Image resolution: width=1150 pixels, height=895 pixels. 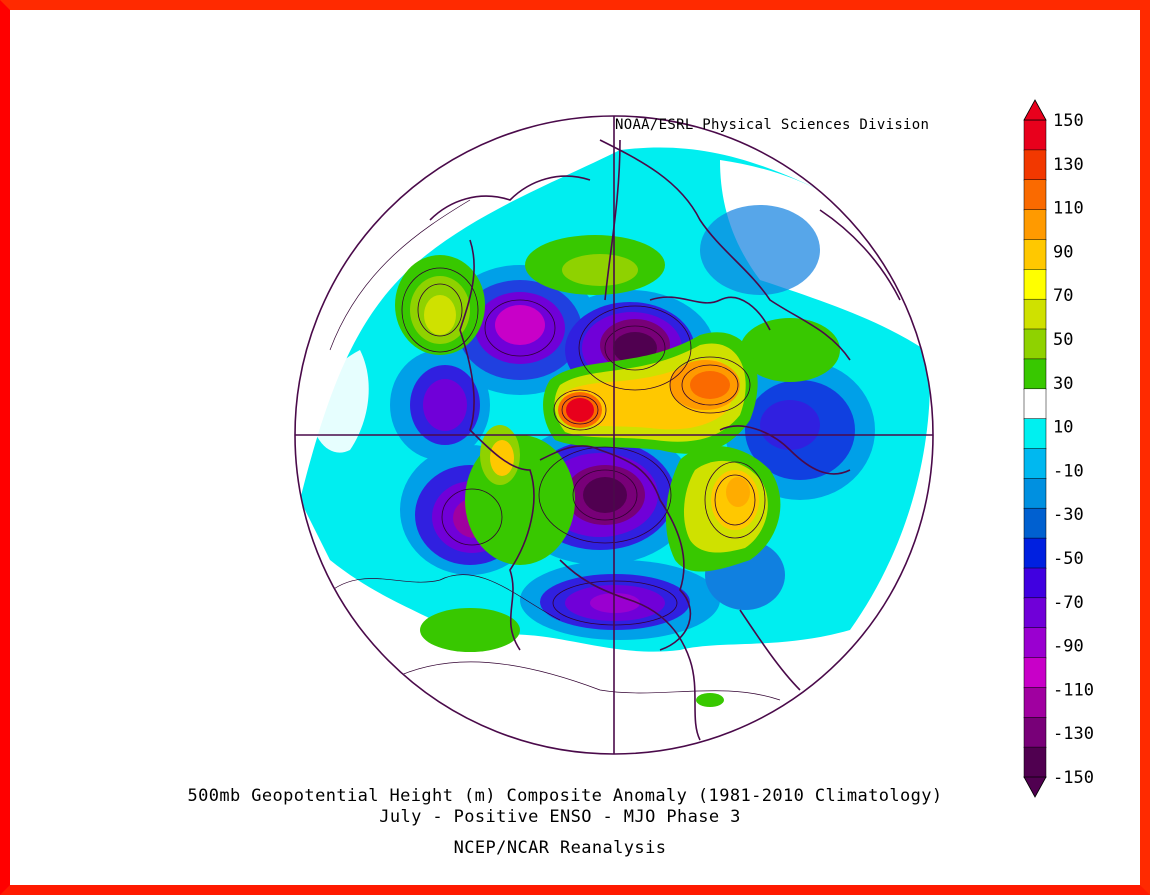 I want to click on colorbar-top-arrow, so click(x=1035, y=110).